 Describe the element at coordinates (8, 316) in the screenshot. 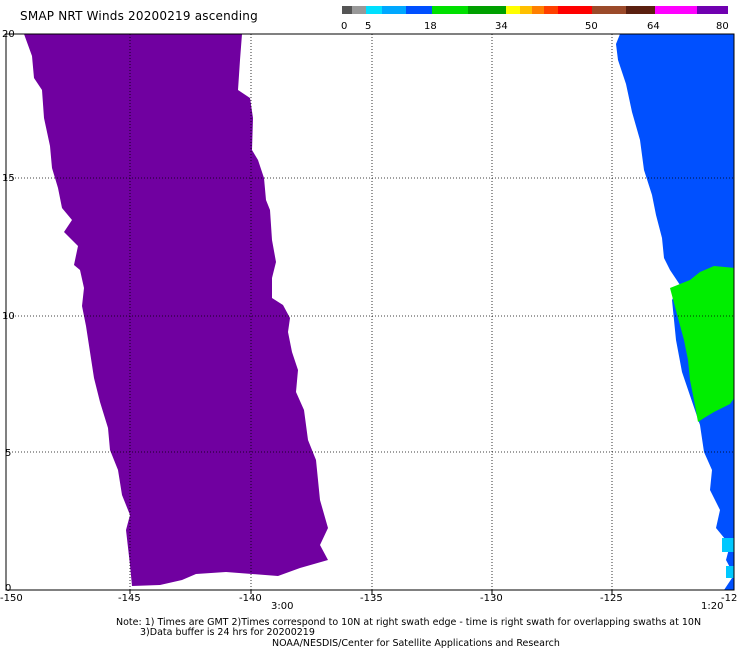

I see `y-tick-label-2: 10` at that location.